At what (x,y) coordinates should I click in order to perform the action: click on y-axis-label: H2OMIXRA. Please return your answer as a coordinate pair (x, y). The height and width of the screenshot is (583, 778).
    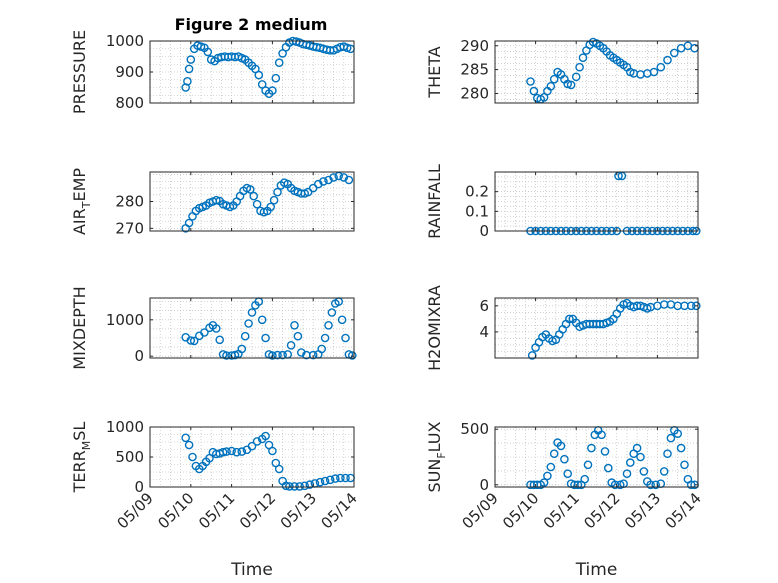
    Looking at the image, I should click on (434, 328).